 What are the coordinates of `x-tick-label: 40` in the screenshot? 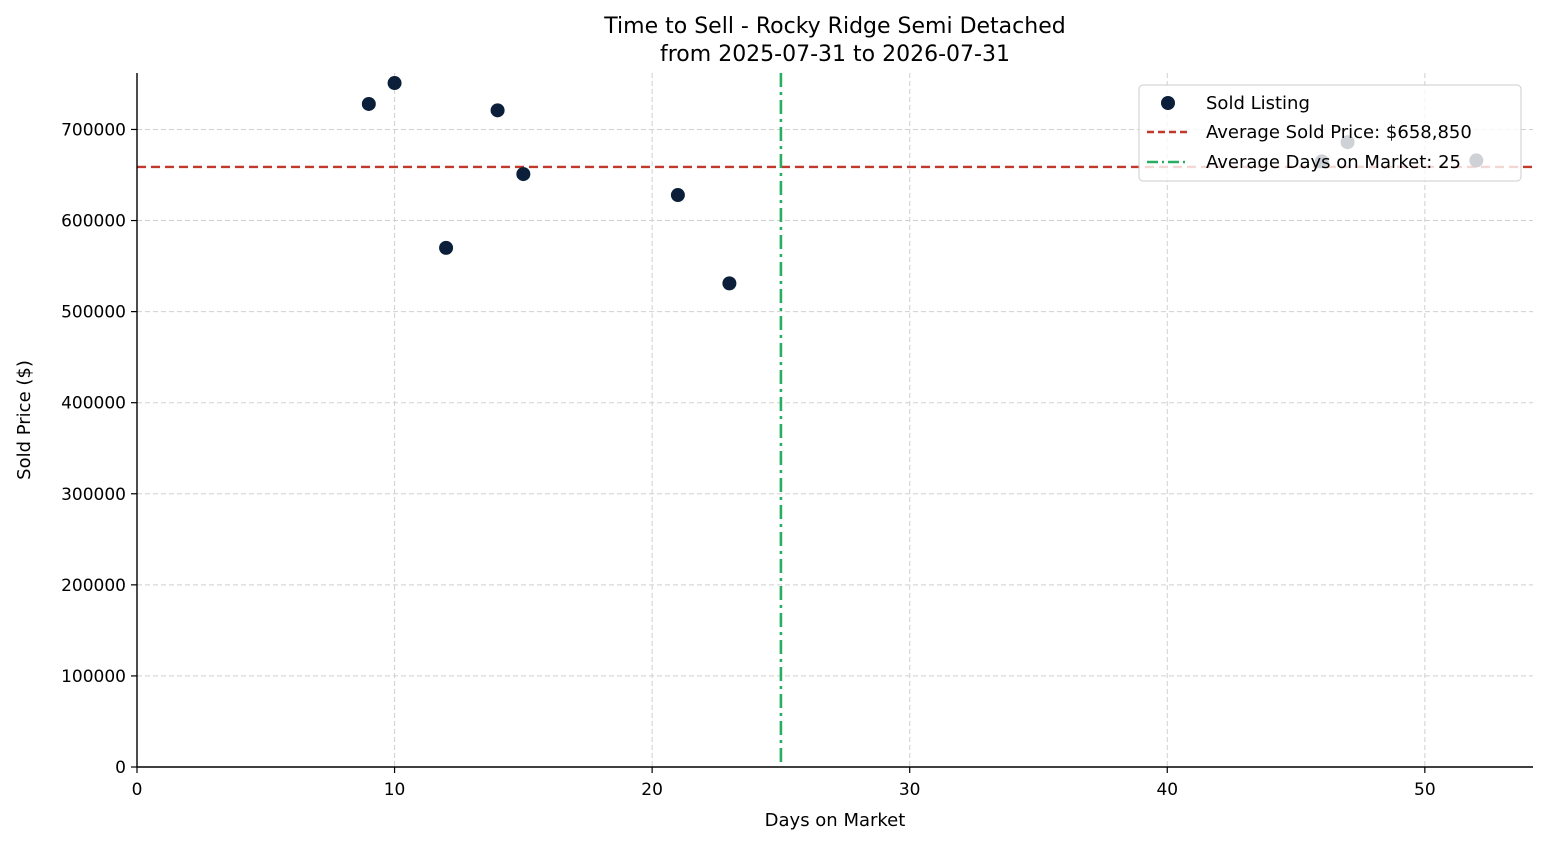 It's located at (1167, 790).